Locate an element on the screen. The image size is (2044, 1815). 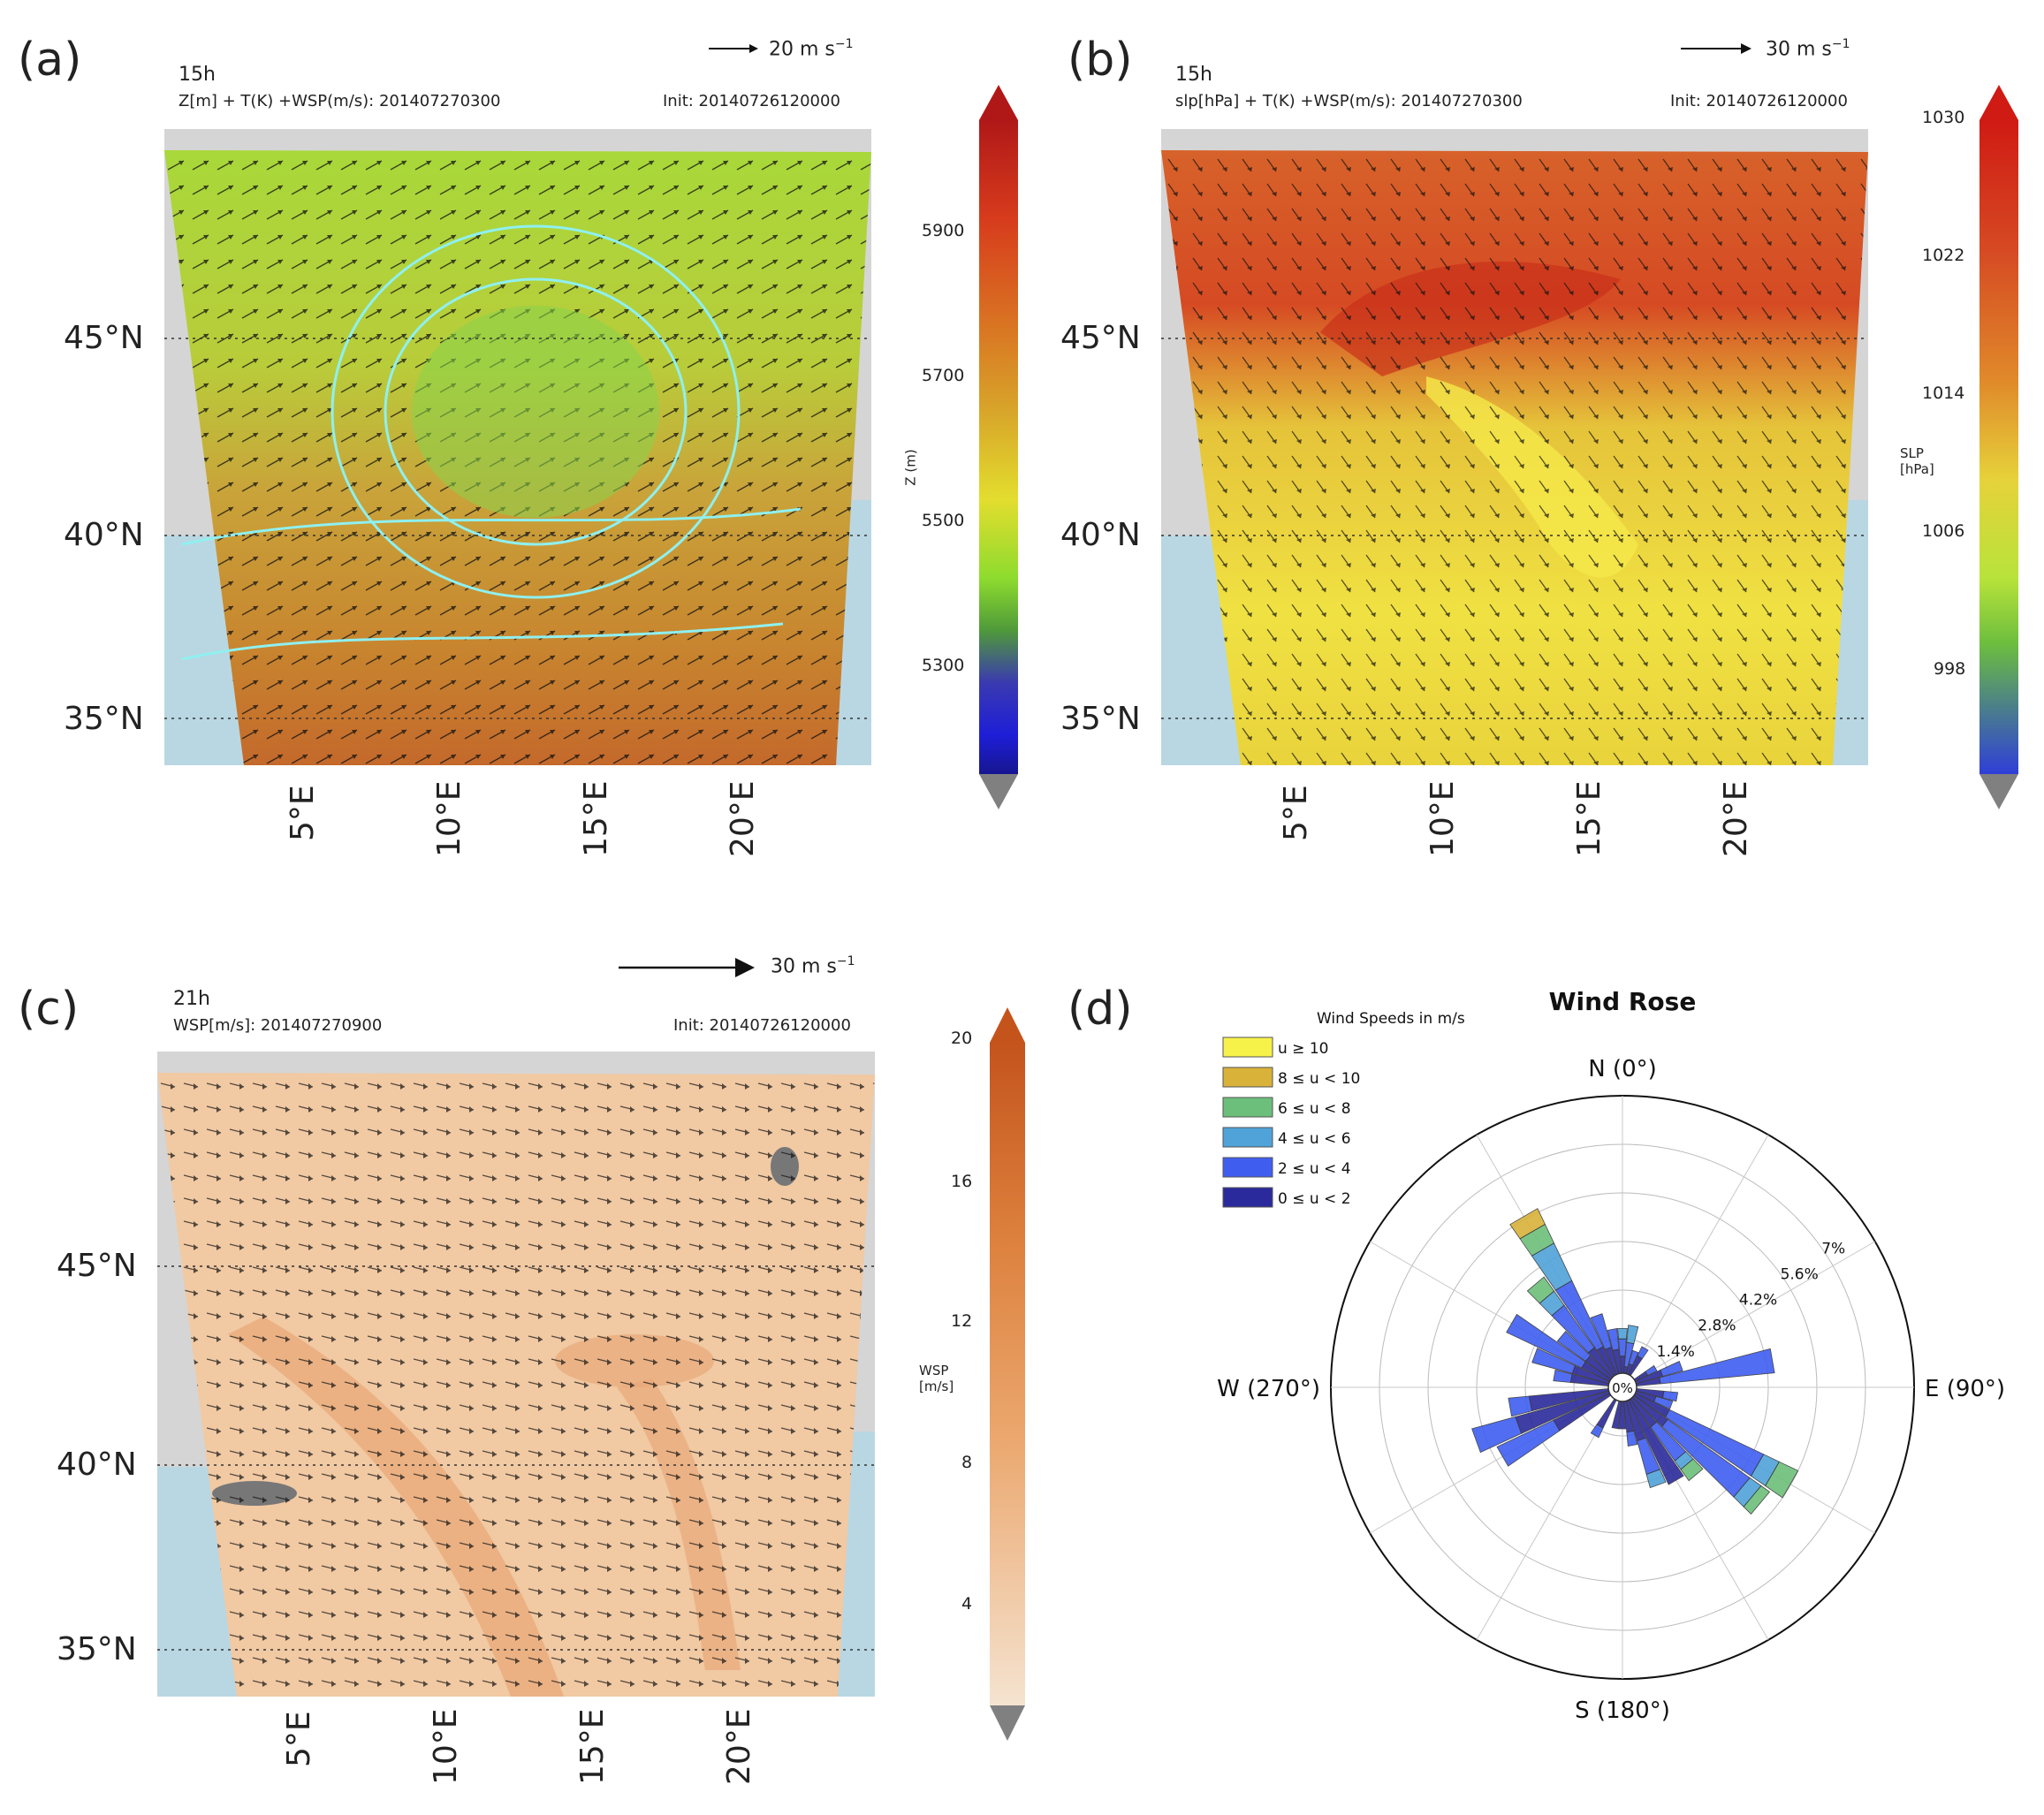
direction-label: E (90°) is located at coordinates (1965, 1389).